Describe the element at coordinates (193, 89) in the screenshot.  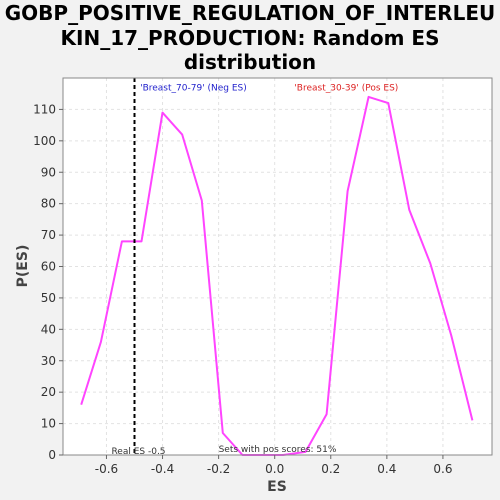
I see `annotation-label: 'Breast_70-79' (Neg ES)` at that location.